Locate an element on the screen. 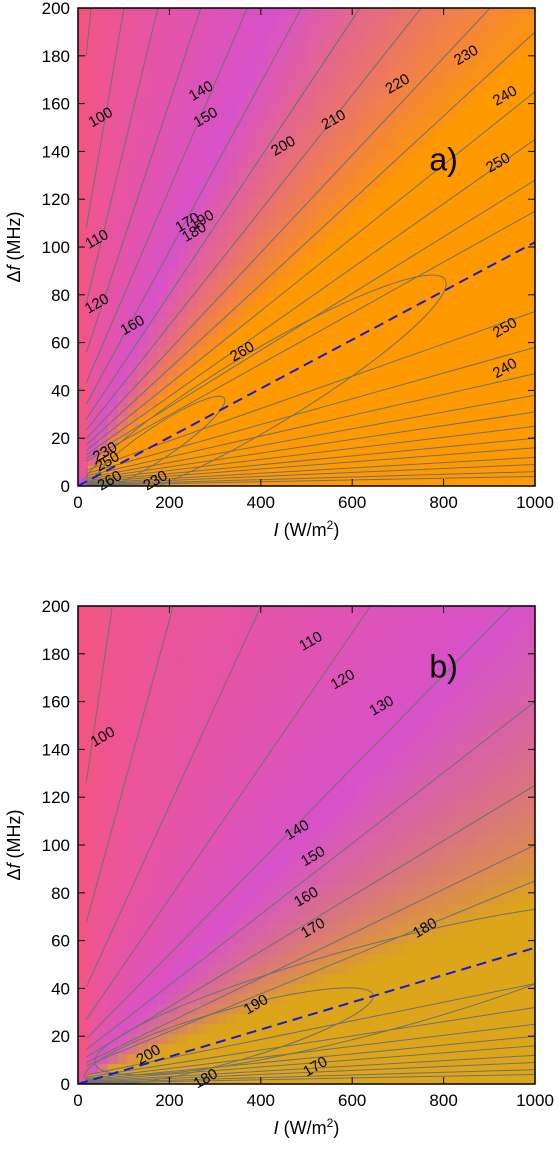 The width and height of the screenshot is (559, 1153). panel-label: b) is located at coordinates (443, 667).